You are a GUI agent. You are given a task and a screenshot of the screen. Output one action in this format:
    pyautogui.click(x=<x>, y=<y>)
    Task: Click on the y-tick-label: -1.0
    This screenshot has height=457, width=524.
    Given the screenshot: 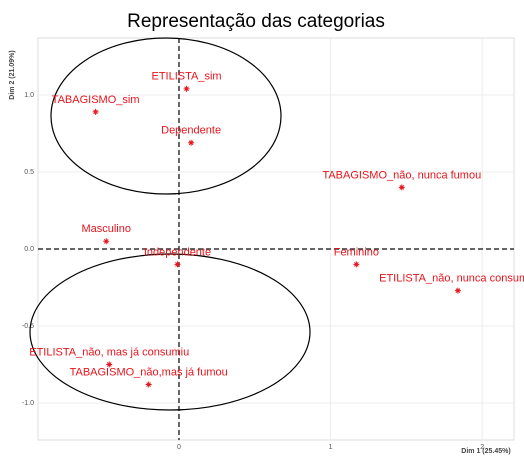 What is the action you would take?
    pyautogui.click(x=28, y=403)
    